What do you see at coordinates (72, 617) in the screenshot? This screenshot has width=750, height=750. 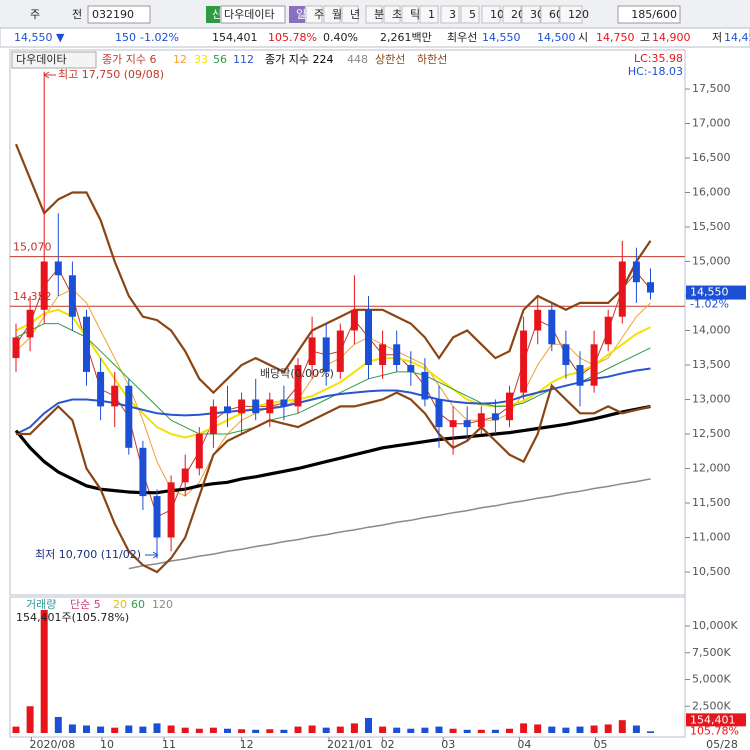 I see `volume-summary: 154,401주(105.78%)` at bounding box center [72, 617].